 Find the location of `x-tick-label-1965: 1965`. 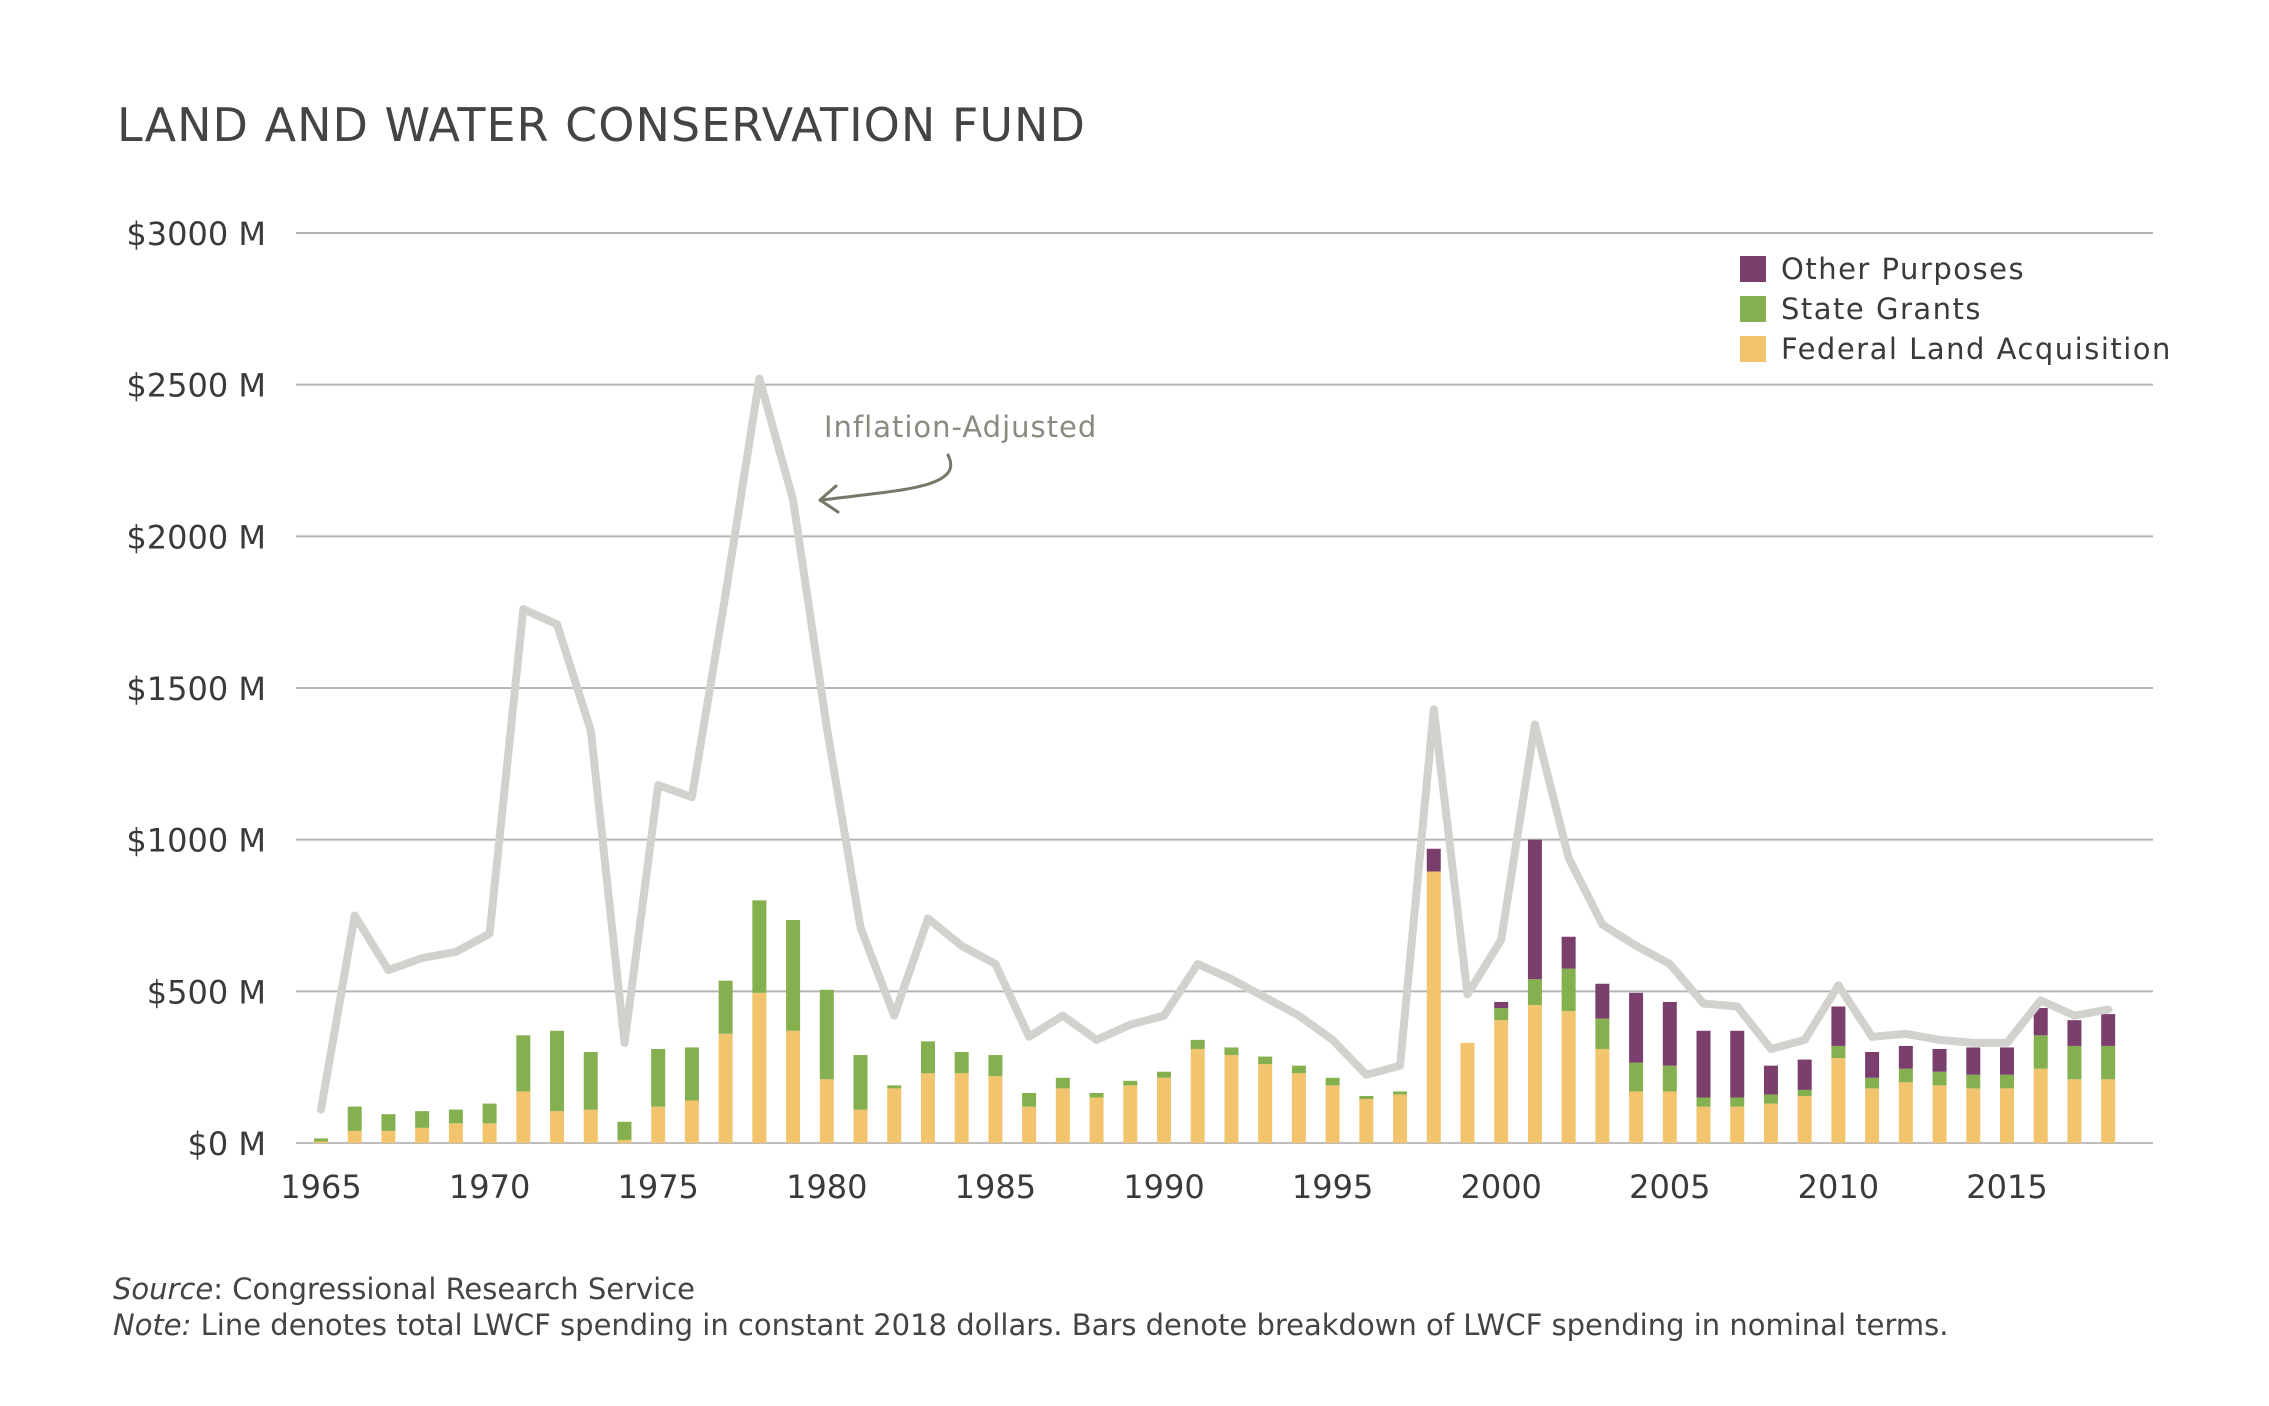

x-tick-label-1965: 1965 is located at coordinates (320, 1187).